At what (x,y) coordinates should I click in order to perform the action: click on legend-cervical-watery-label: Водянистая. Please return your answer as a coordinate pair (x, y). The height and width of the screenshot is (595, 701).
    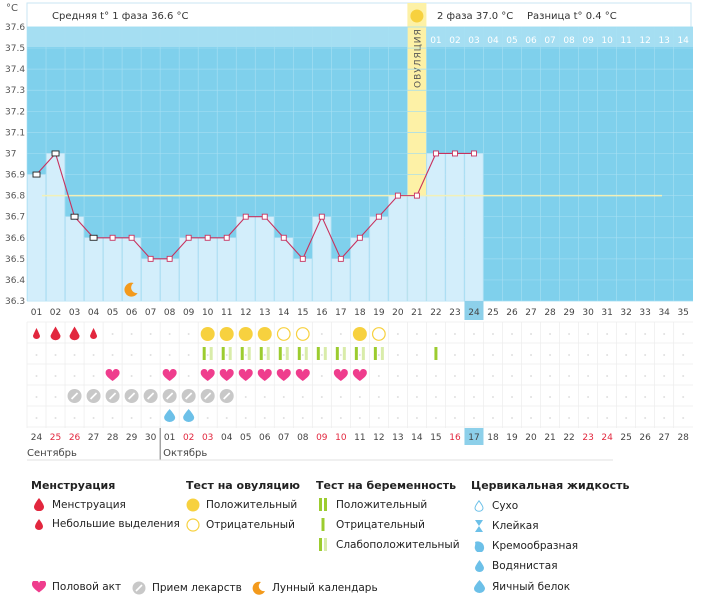
    Looking at the image, I should click on (525, 566).